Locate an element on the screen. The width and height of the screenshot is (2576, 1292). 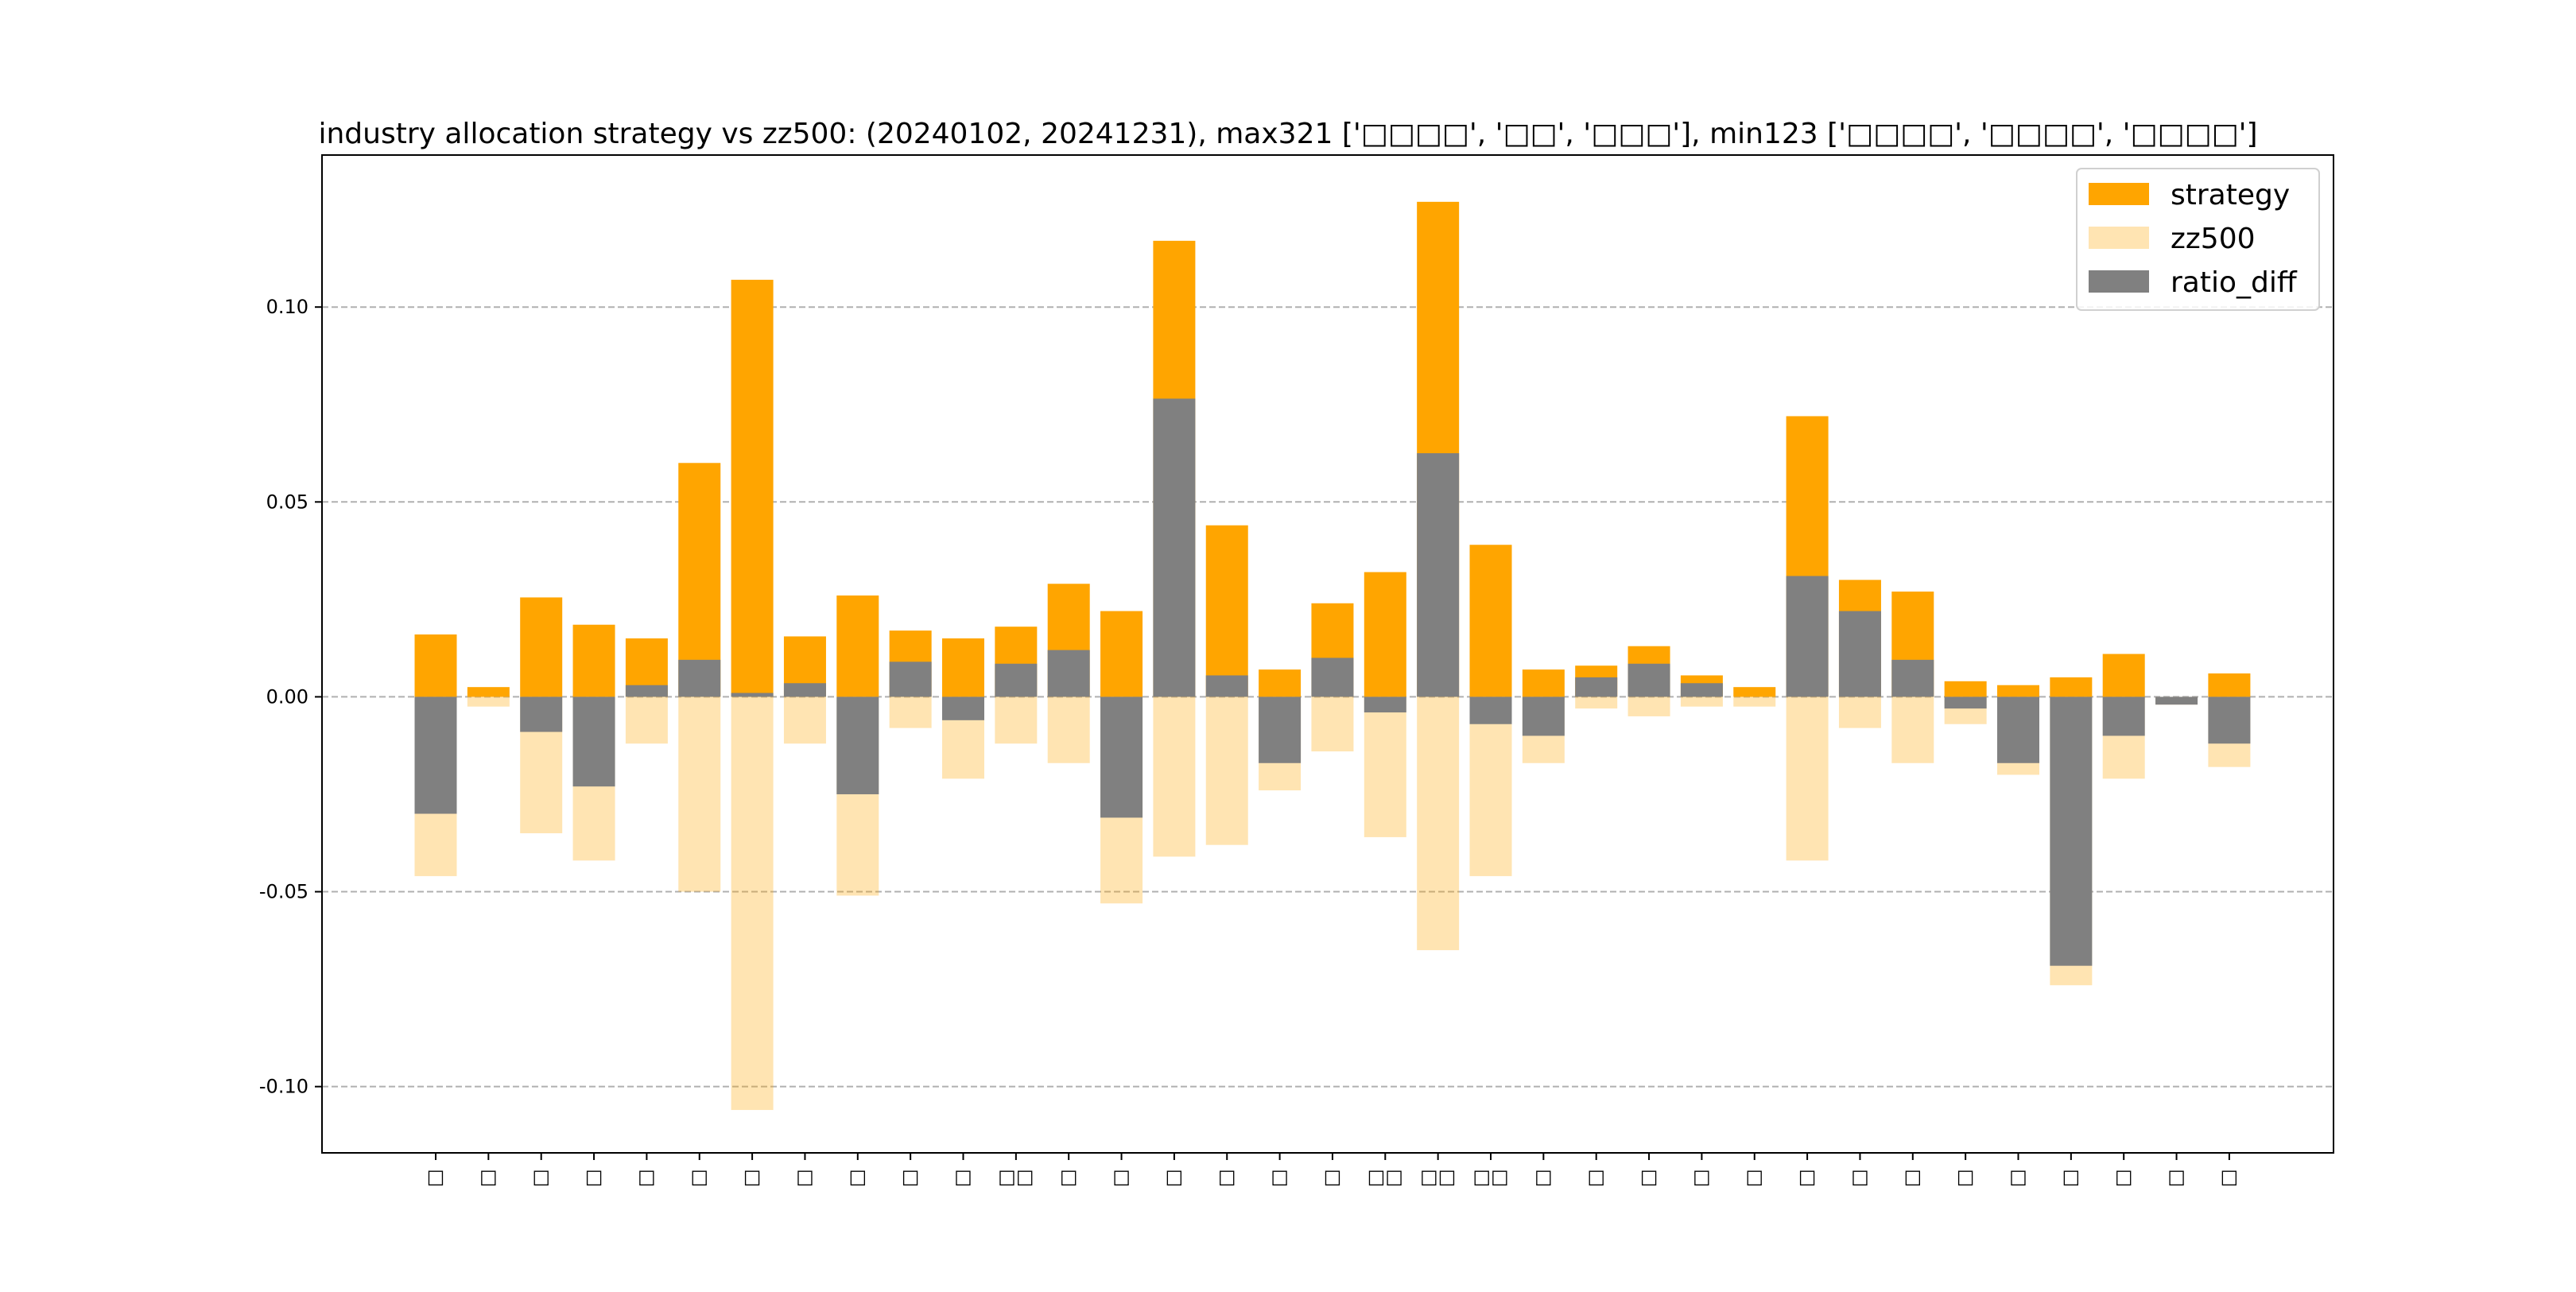
legend-label-zz500: zz500 is located at coordinates (2213, 239).